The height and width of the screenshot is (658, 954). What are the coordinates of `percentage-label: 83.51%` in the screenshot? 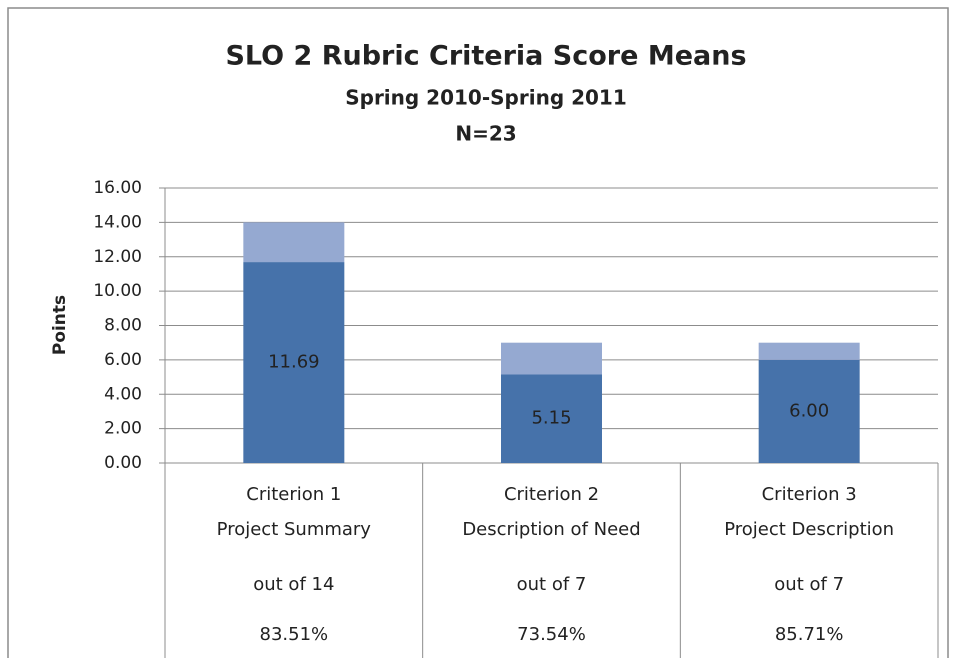 It's located at (294, 634).